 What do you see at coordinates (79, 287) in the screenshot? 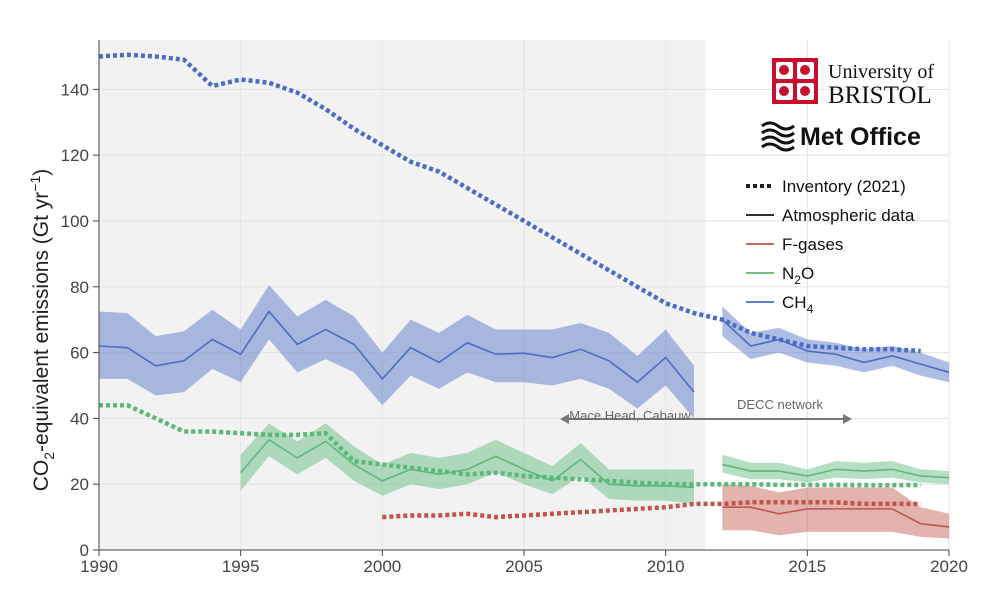
I see `y-tick-label: 80` at bounding box center [79, 287].